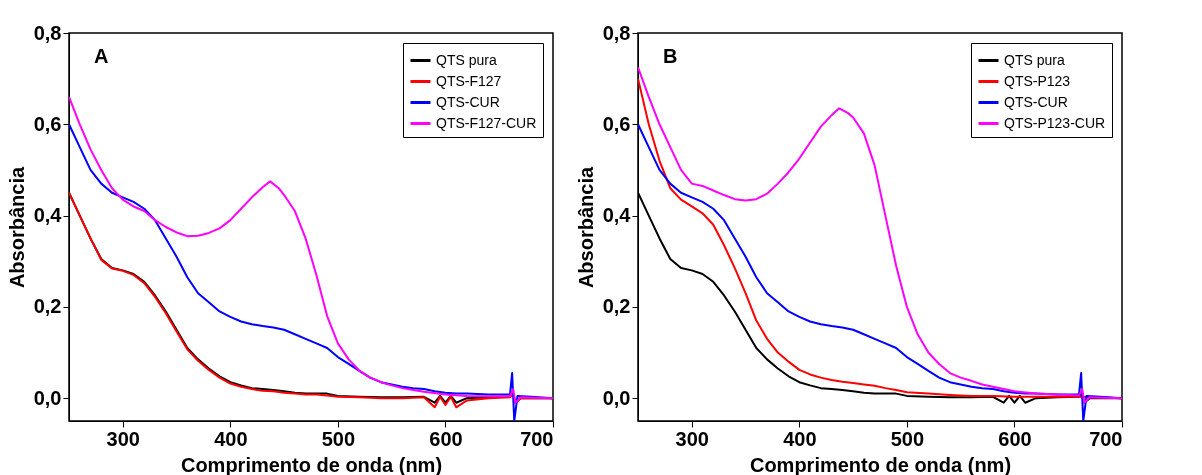 This screenshot has height=475, width=1202. Describe the element at coordinates (486, 122) in the screenshot. I see `legend-label: QTS-F127-CUR` at that location.